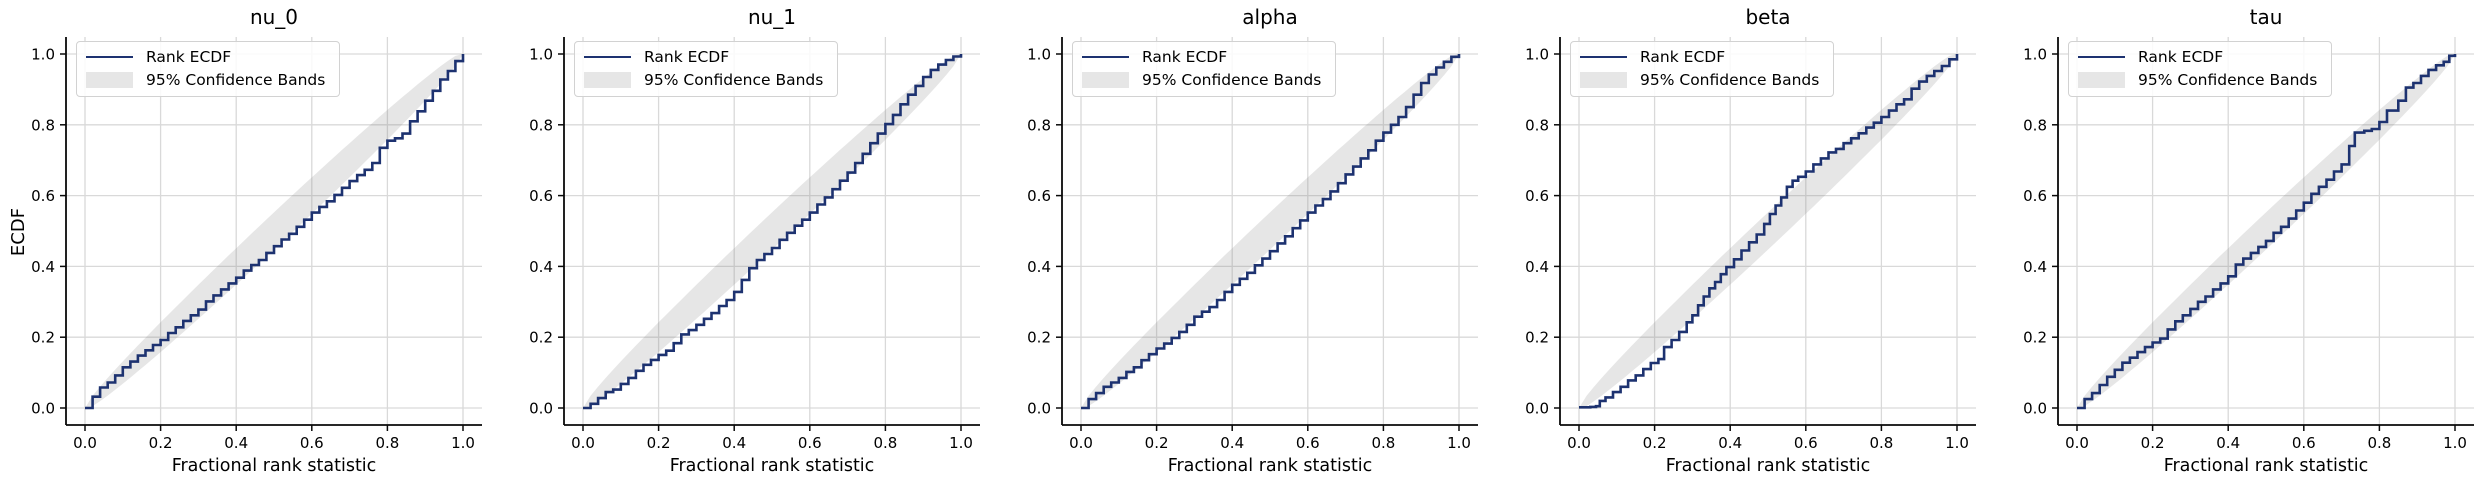  What do you see at coordinates (772, 17) in the screenshot?
I see `plot-title: nu_1` at bounding box center [772, 17].